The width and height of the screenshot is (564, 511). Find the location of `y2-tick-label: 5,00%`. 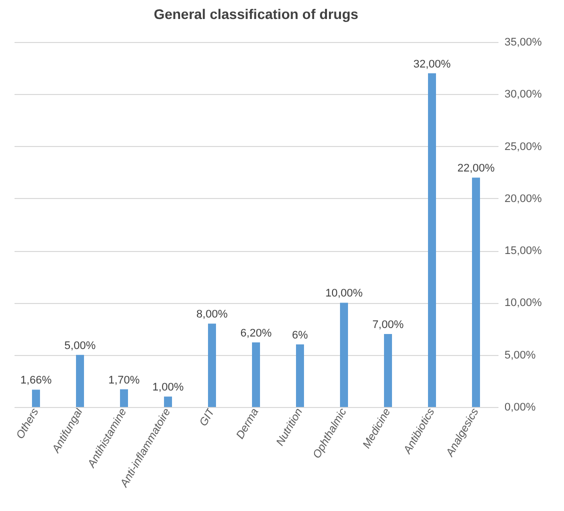

y2-tick-label: 5,00% is located at coordinates (520, 355).